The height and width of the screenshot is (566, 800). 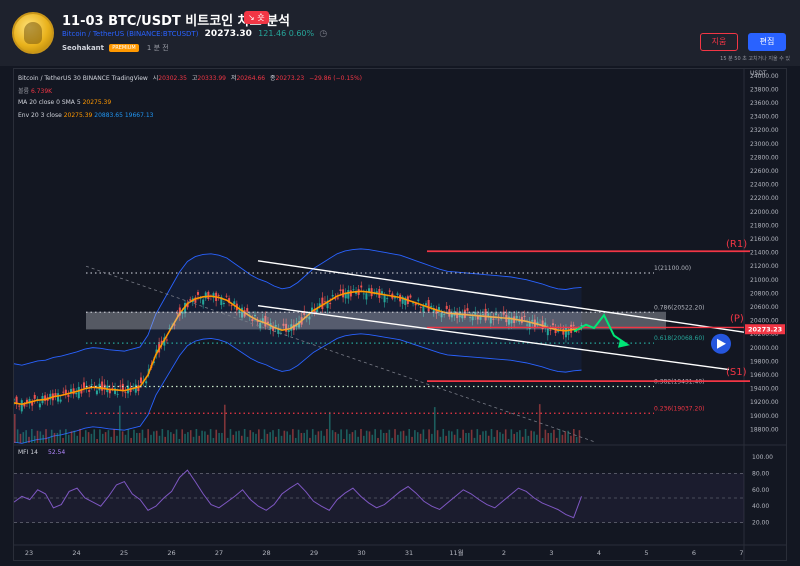 What do you see at coordinates (764, 157) in the screenshot?
I see `price-tick-label: 22800.00` at bounding box center [764, 157].